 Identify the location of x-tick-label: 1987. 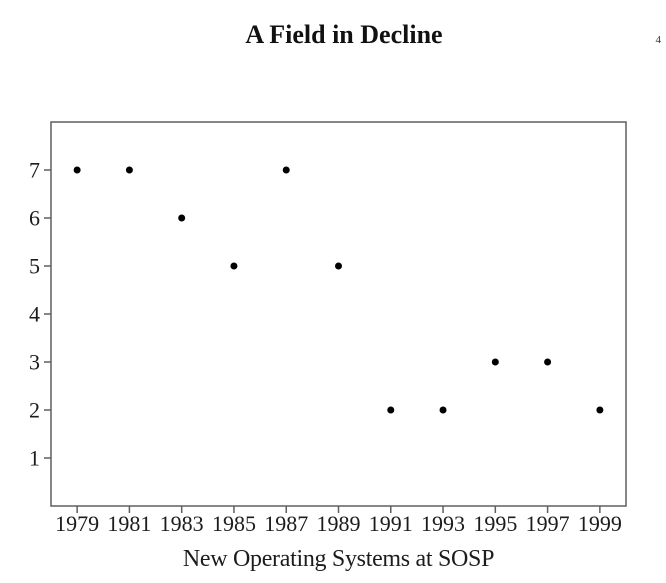
(286, 523).